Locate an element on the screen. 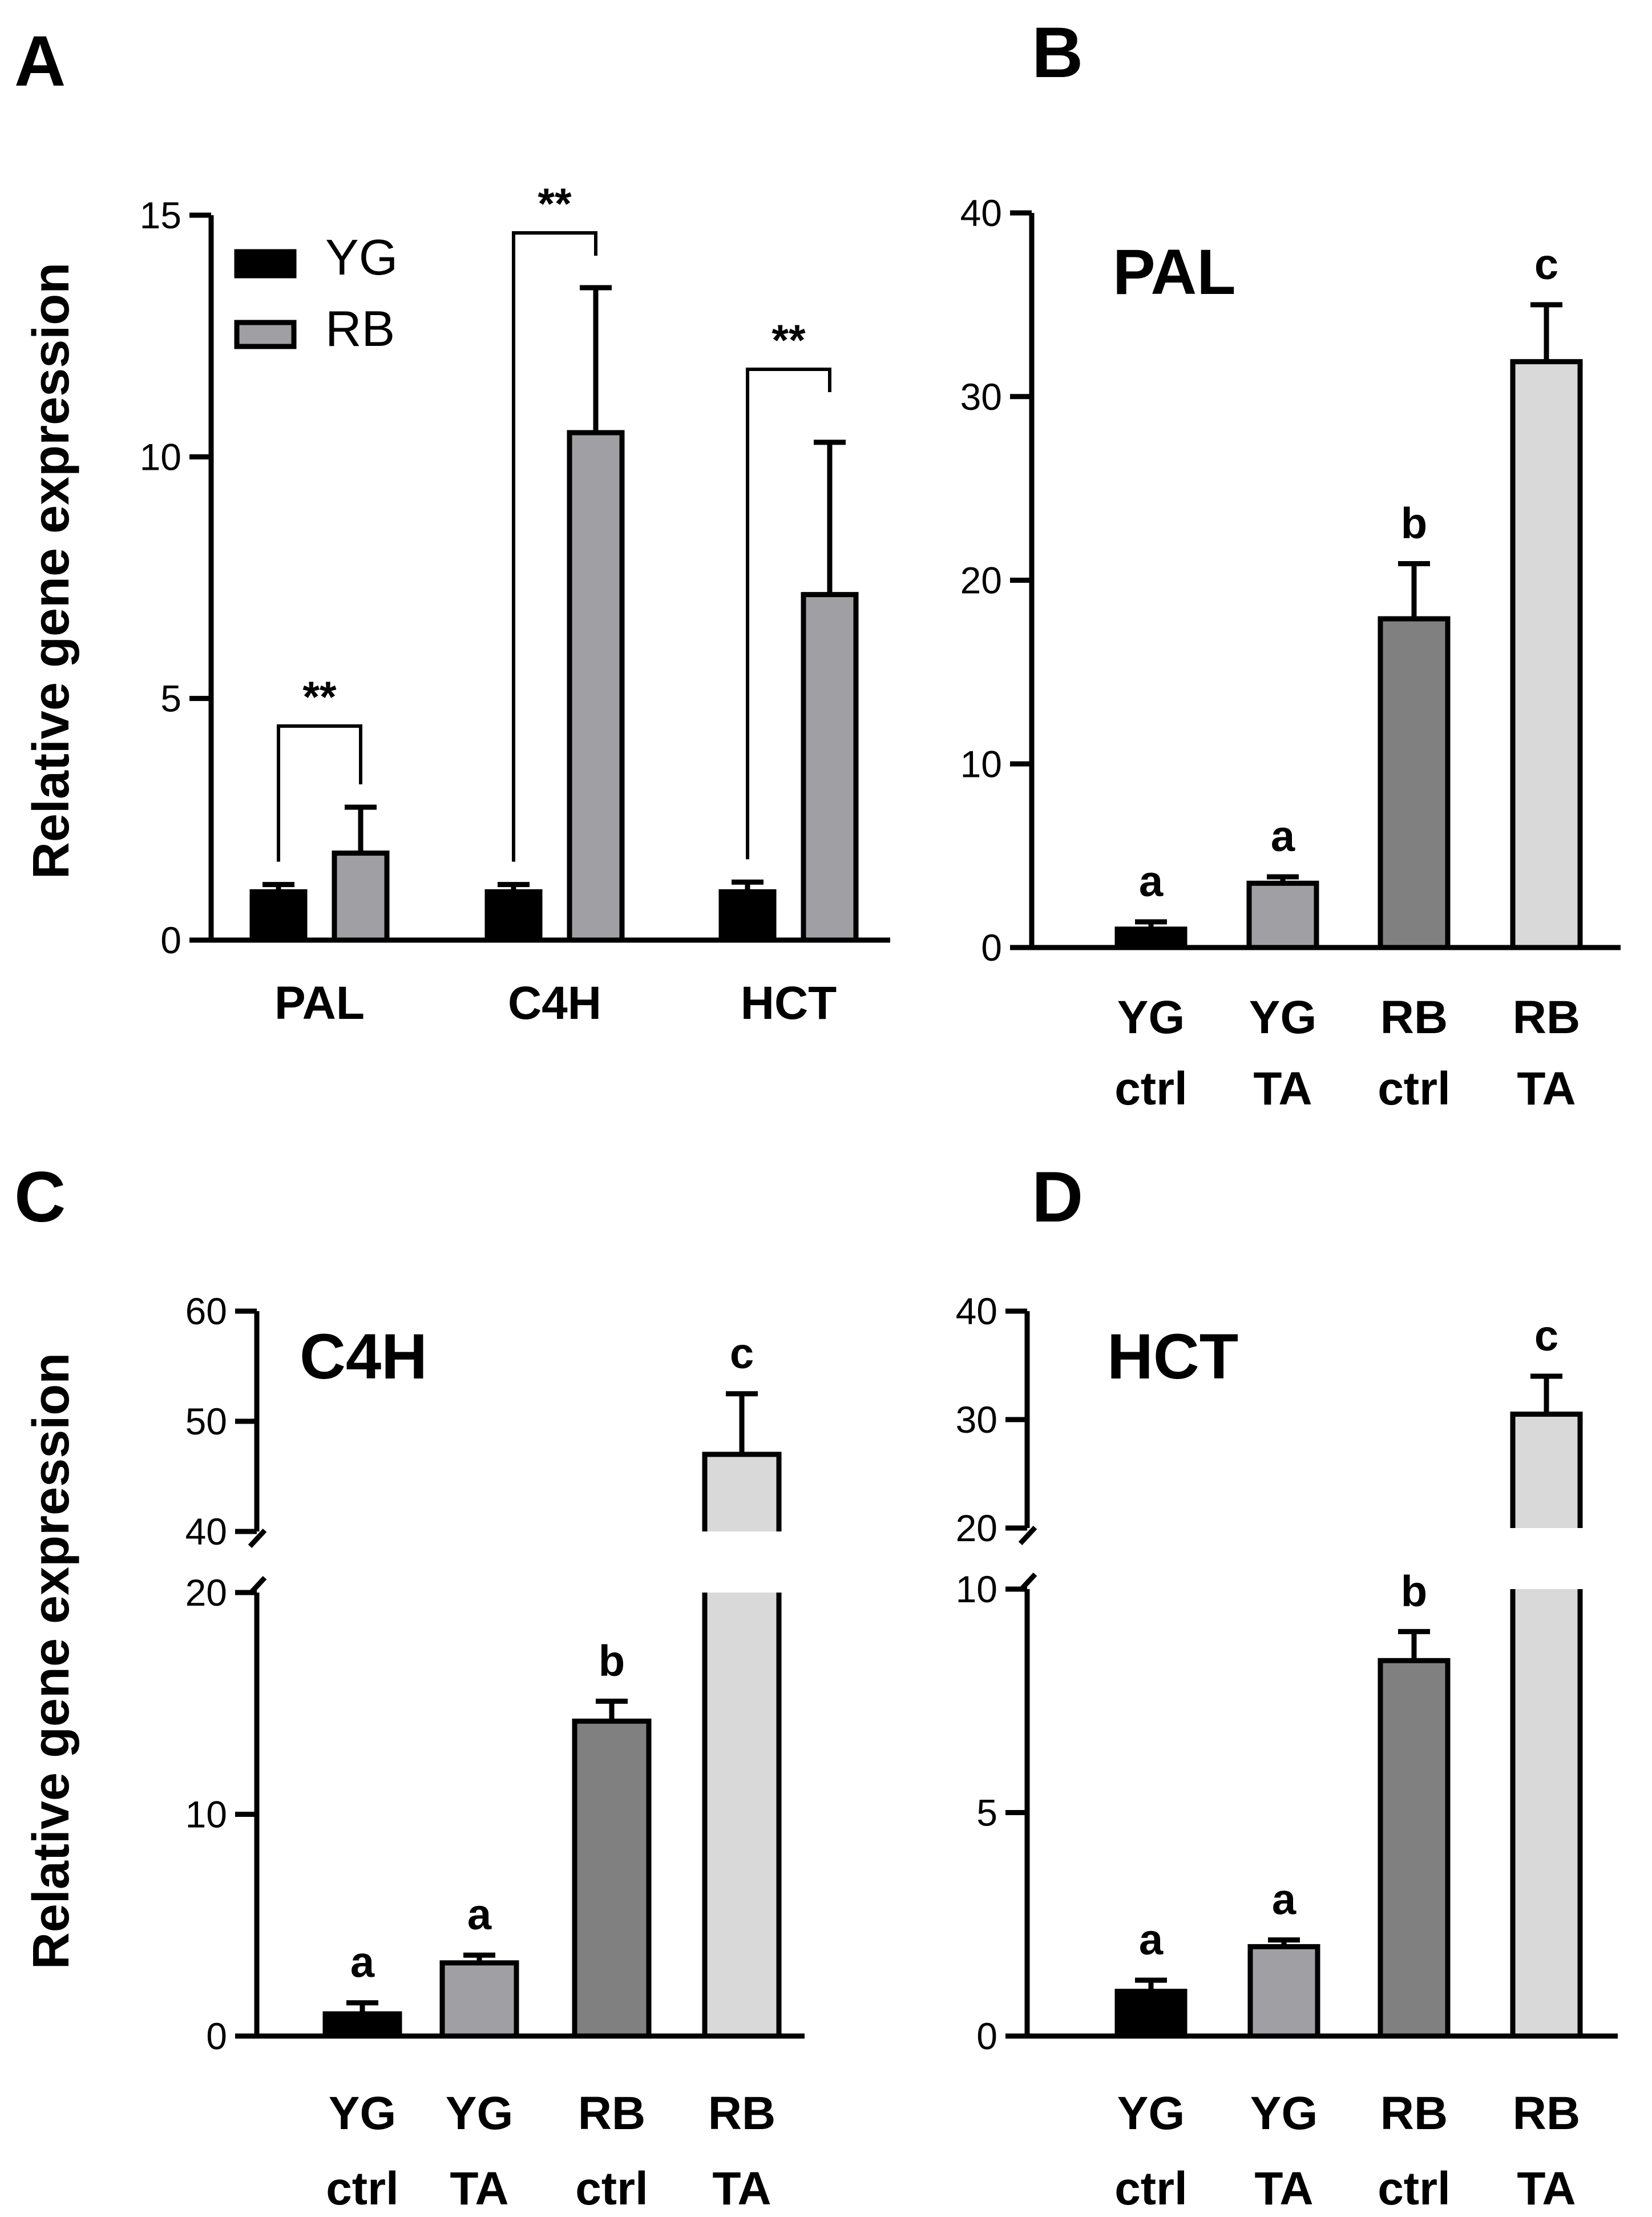  panel-d-bar-yg-ctrl-letter: a is located at coordinates (1151, 1940).